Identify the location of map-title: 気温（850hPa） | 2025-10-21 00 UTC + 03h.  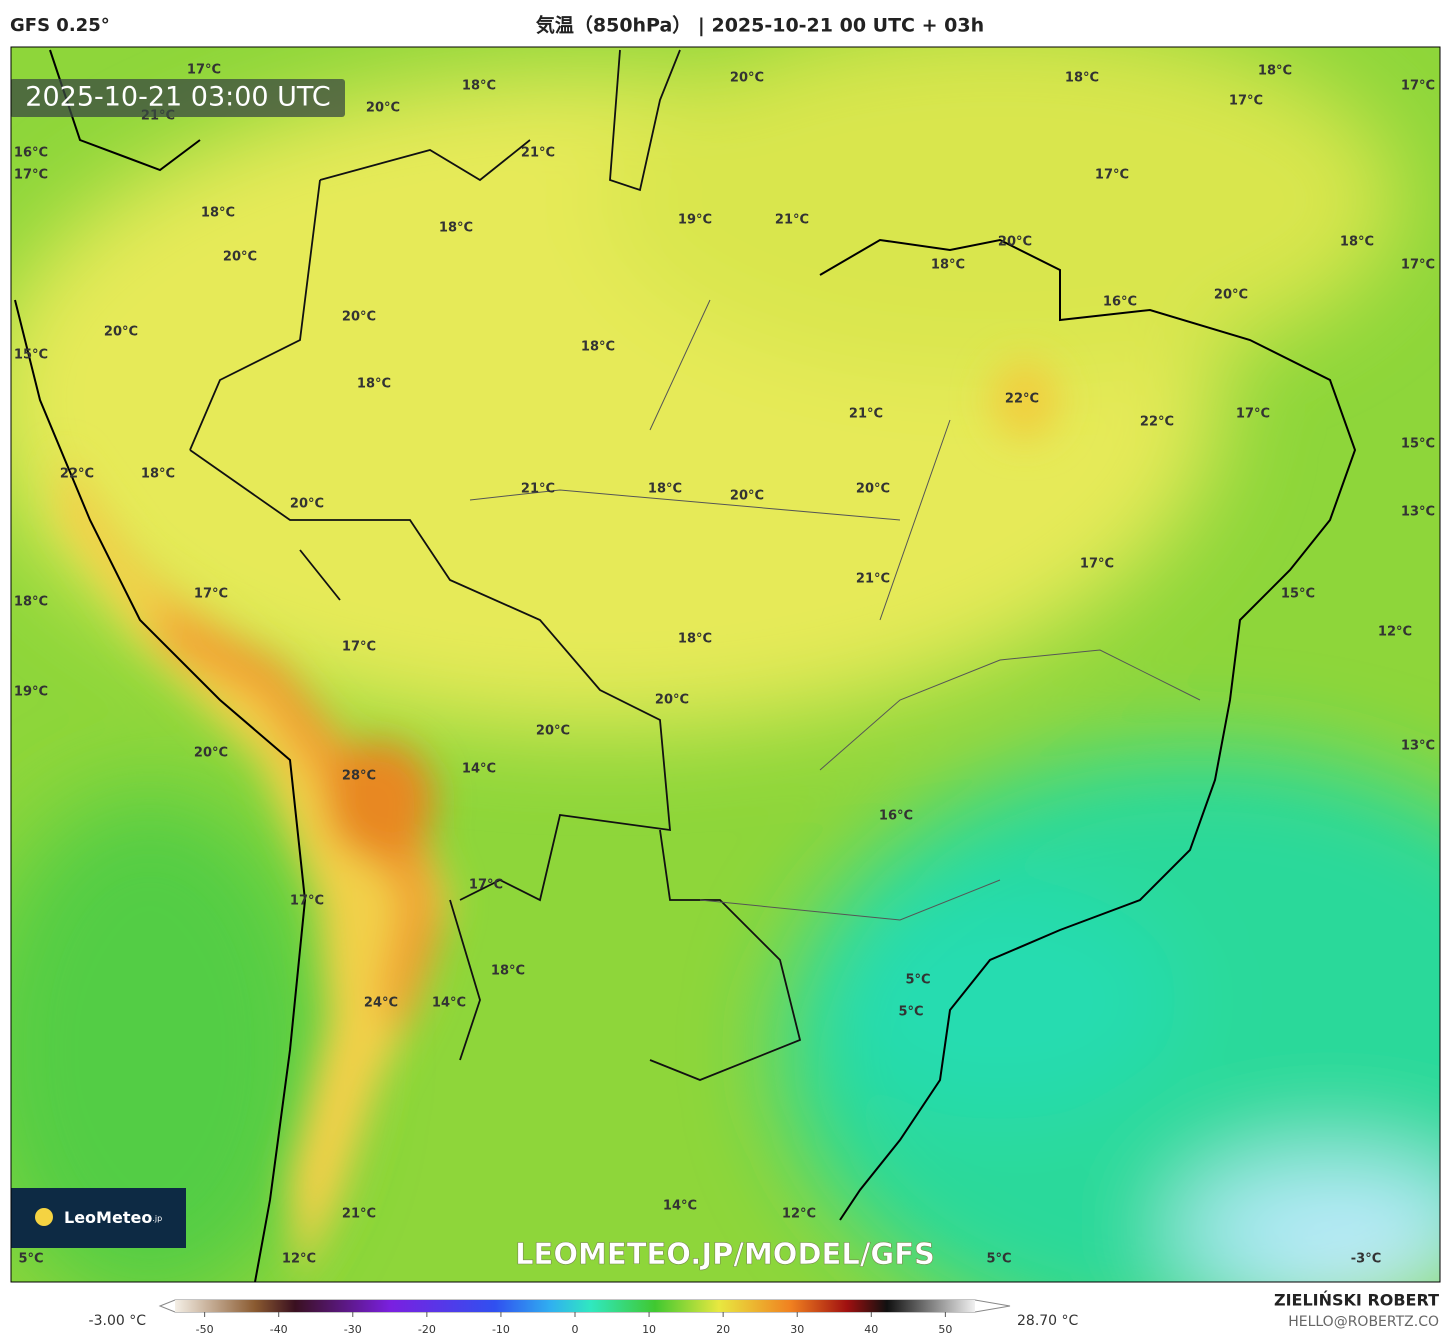
(760, 25).